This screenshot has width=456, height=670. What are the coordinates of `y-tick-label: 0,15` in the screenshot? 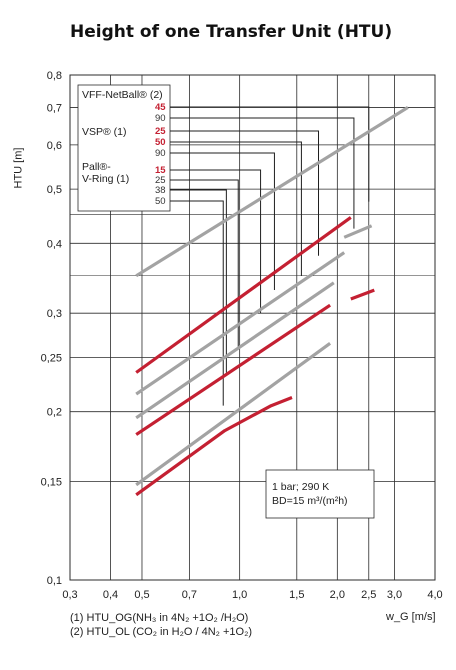 It's located at (51, 483).